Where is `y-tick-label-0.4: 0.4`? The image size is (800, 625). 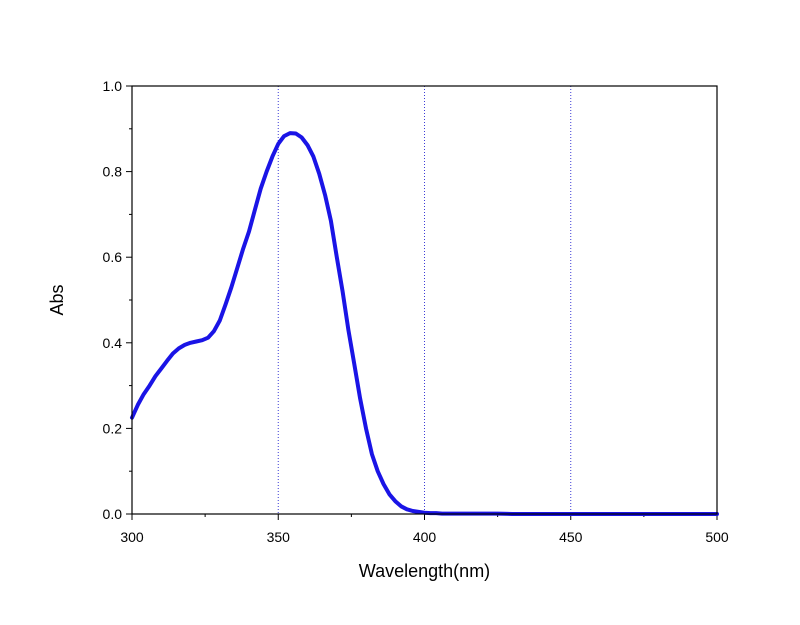
y-tick-label-0.4: 0.4 is located at coordinates (113, 343).